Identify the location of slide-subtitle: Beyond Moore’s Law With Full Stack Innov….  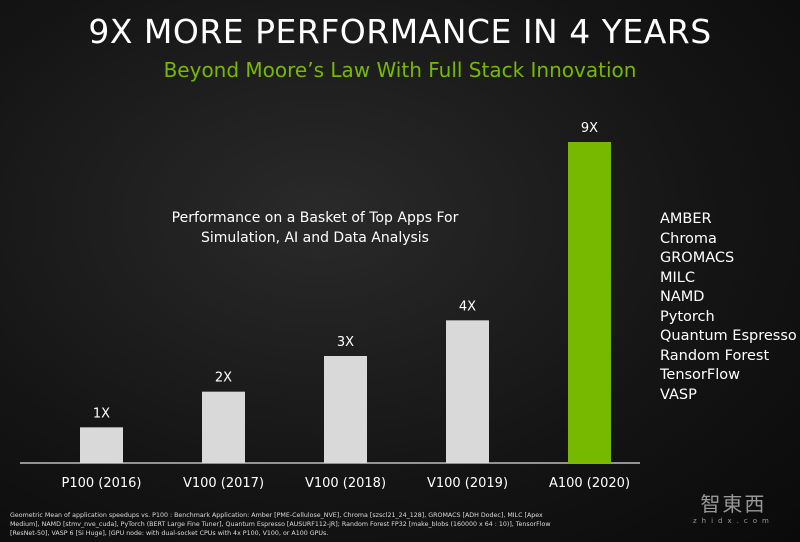
(400, 70).